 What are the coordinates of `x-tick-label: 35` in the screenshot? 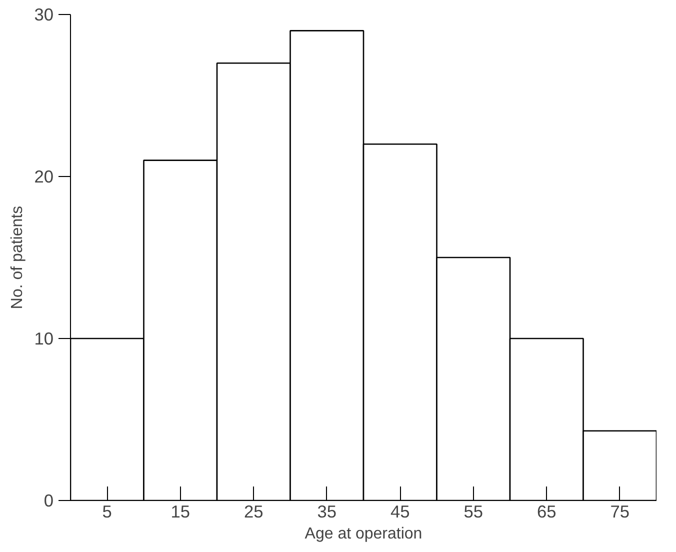 It's located at (327, 512).